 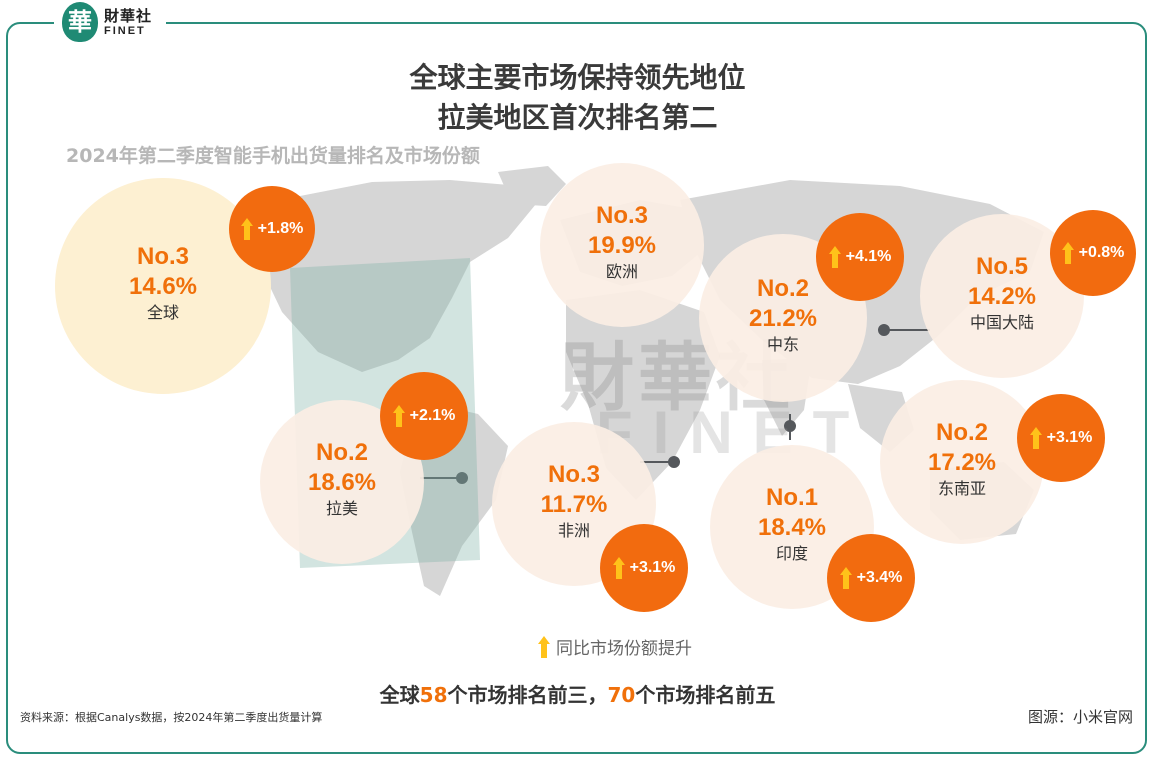 I want to click on legend: 同比市场份额提升, so click(x=615, y=646).